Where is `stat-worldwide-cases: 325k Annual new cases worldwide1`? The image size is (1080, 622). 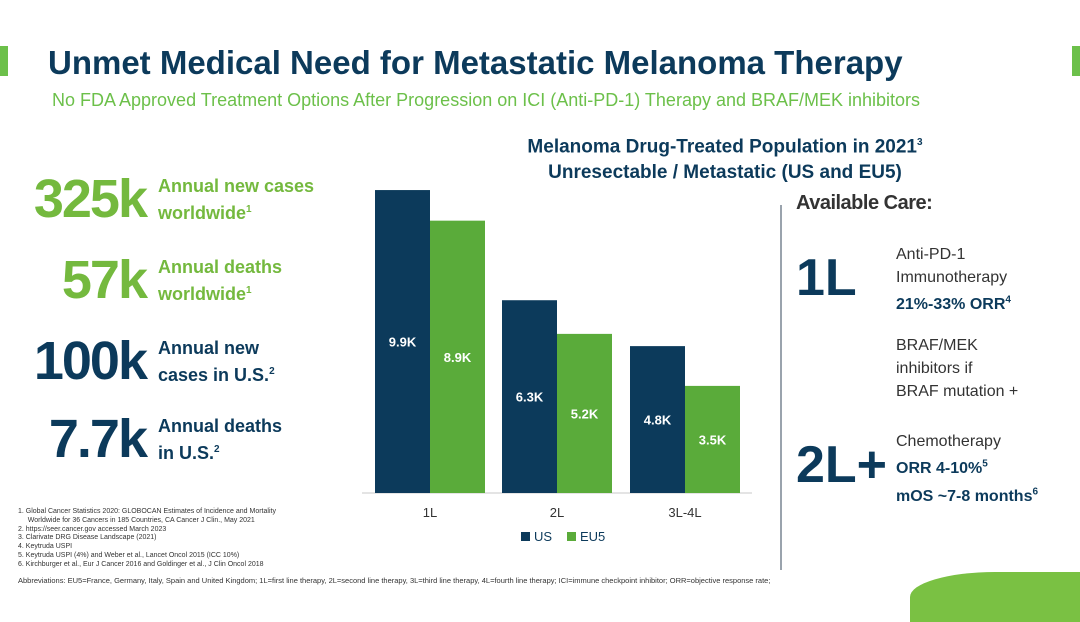 stat-worldwide-cases: 325k Annual new cases worldwide1 is located at coordinates (167, 199).